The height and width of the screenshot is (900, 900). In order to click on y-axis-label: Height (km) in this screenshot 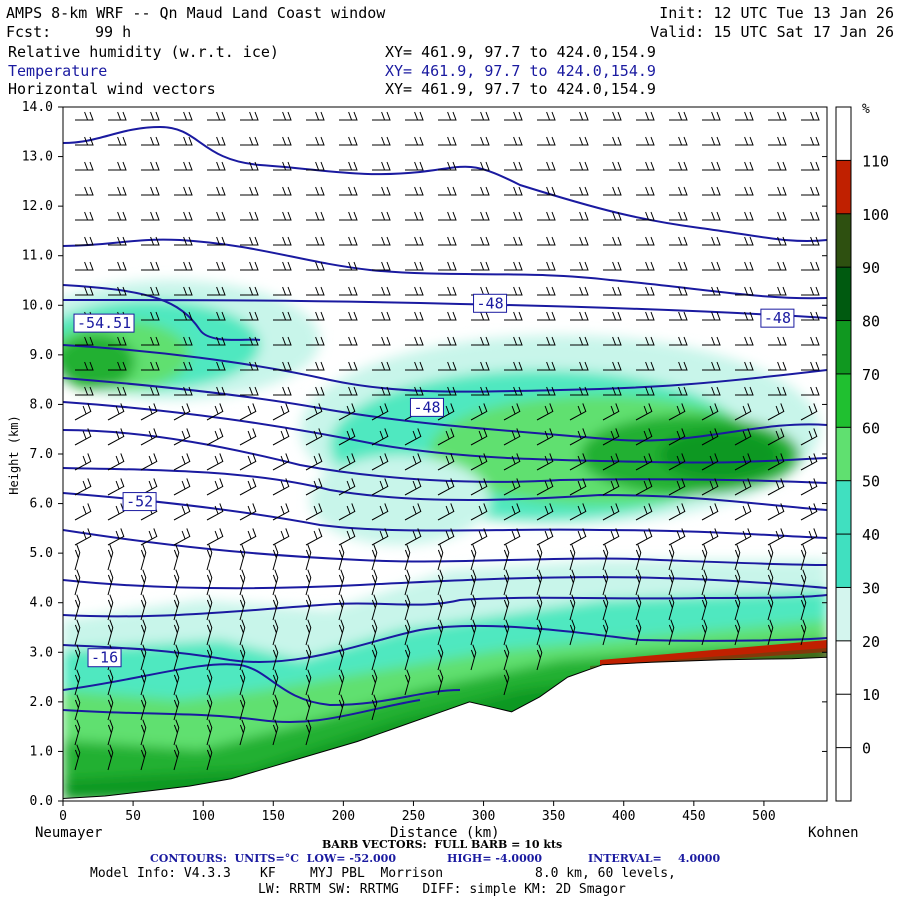, I will do `click(14, 454)`.